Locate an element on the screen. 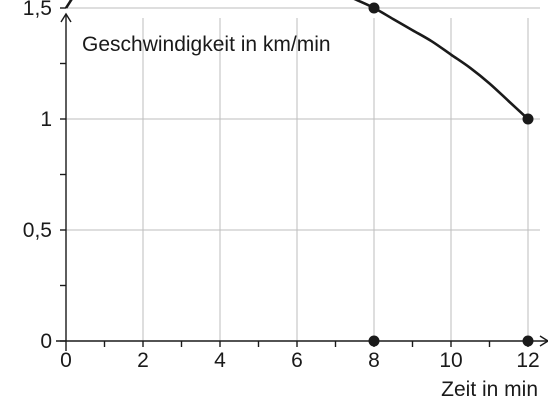 This screenshot has height=403, width=548. x-tick-label: 2 is located at coordinates (143, 360).